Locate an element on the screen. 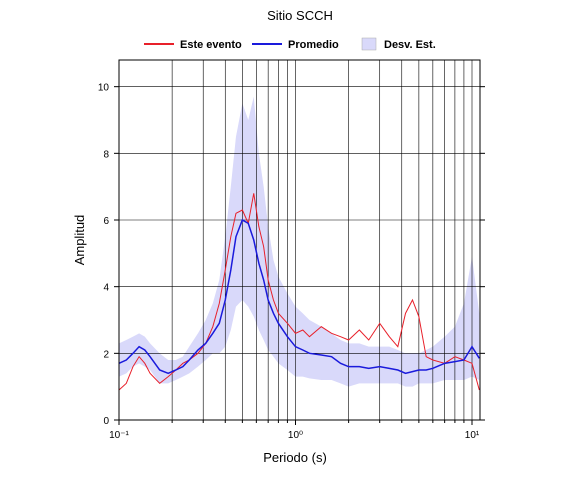 This screenshot has width=586, height=480. y-tick-label: 8 is located at coordinates (106, 154).